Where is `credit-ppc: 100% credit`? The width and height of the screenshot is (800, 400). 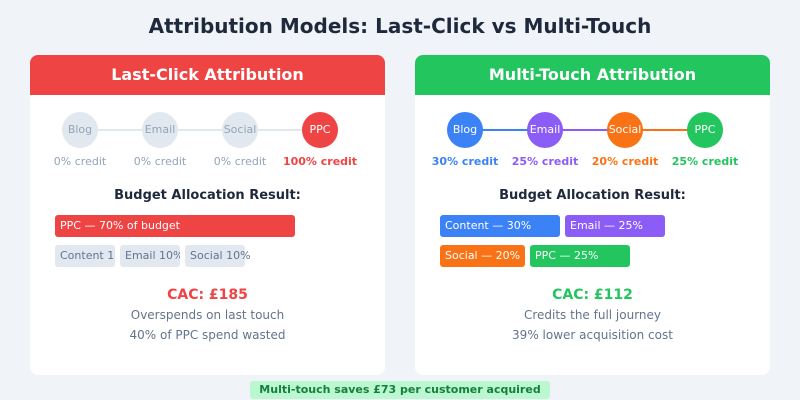
credit-ppc: 100% credit is located at coordinates (320, 161).